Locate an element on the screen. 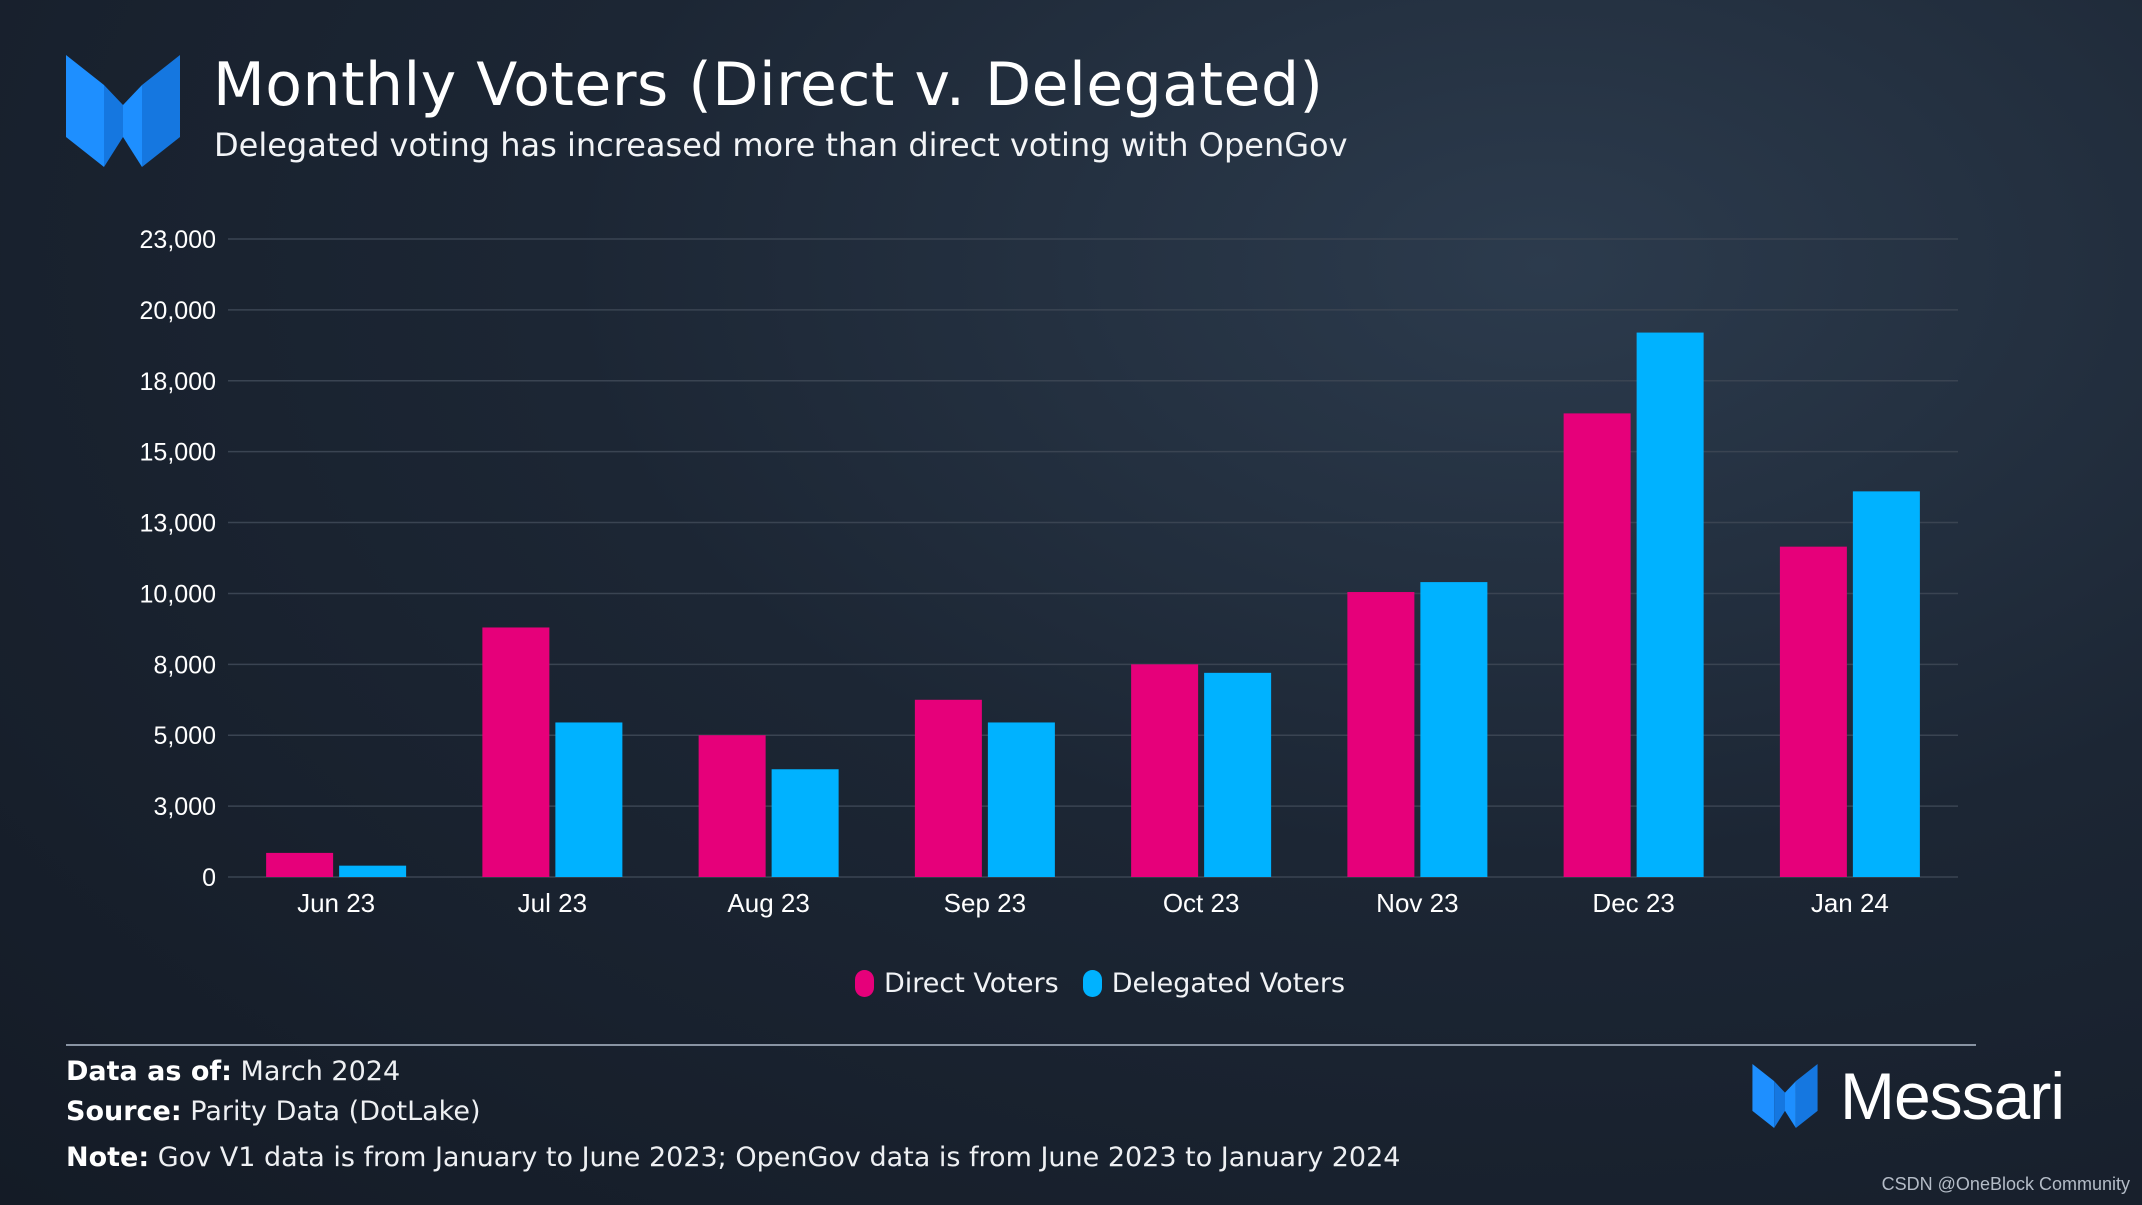 Image resolution: width=2142 pixels, height=1205 pixels. x-tick-label: Sep 23 is located at coordinates (985, 903).